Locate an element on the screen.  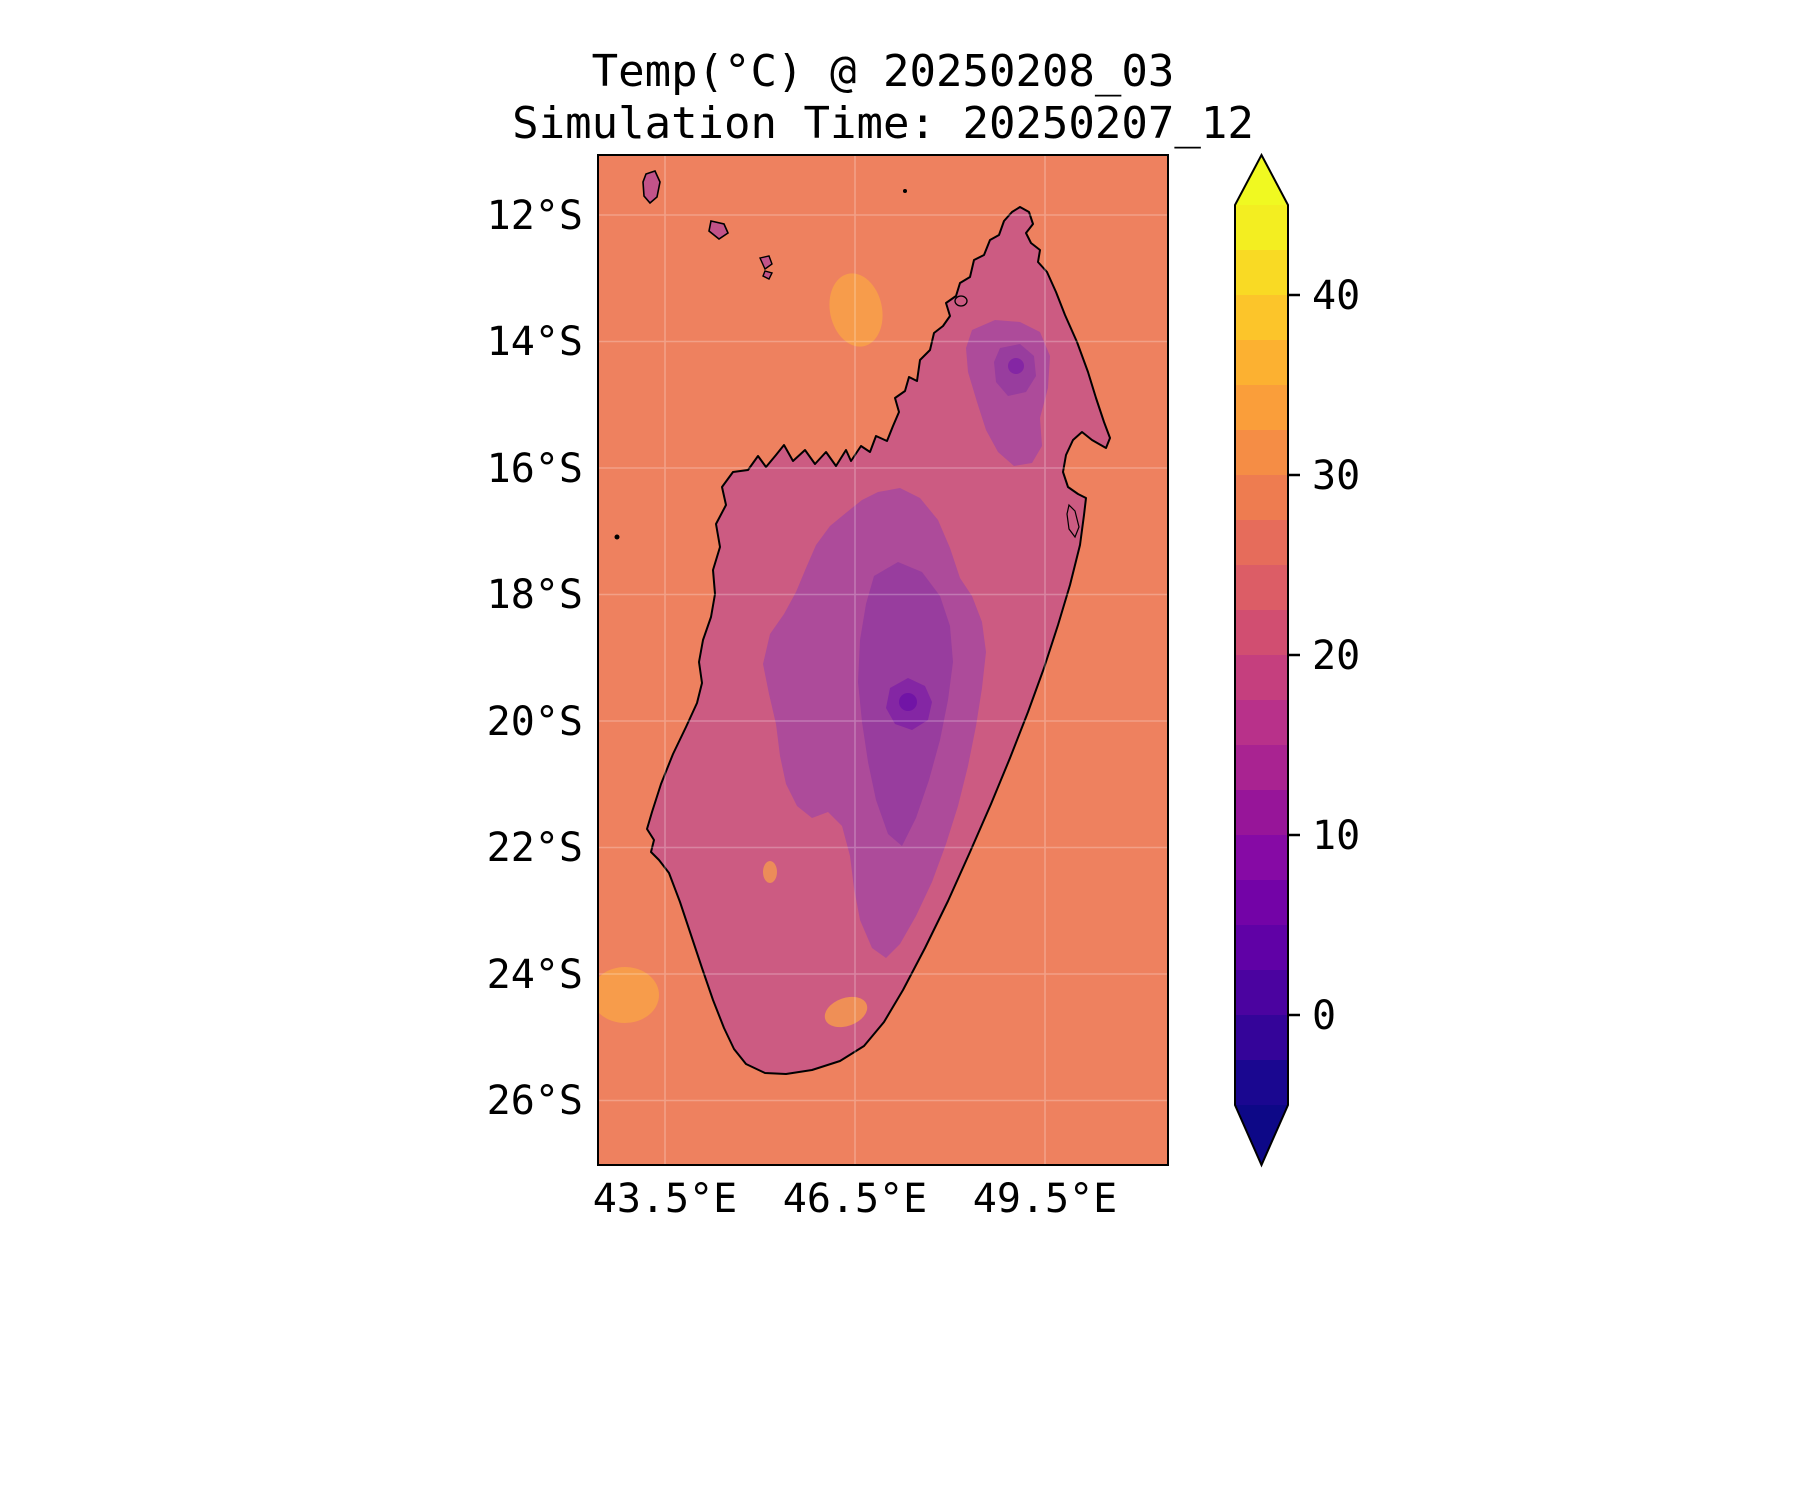
colorbar-tick-label-0: 0 is located at coordinates (1324, 1016).